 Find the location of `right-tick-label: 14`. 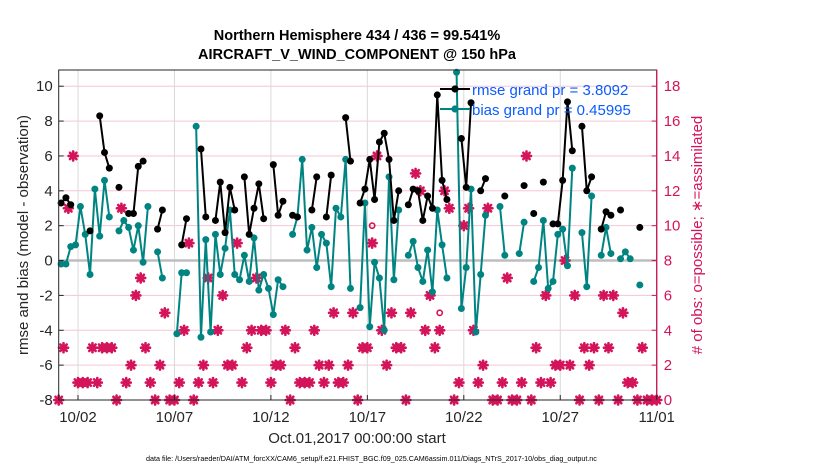

right-tick-label: 14 is located at coordinates (672, 156).